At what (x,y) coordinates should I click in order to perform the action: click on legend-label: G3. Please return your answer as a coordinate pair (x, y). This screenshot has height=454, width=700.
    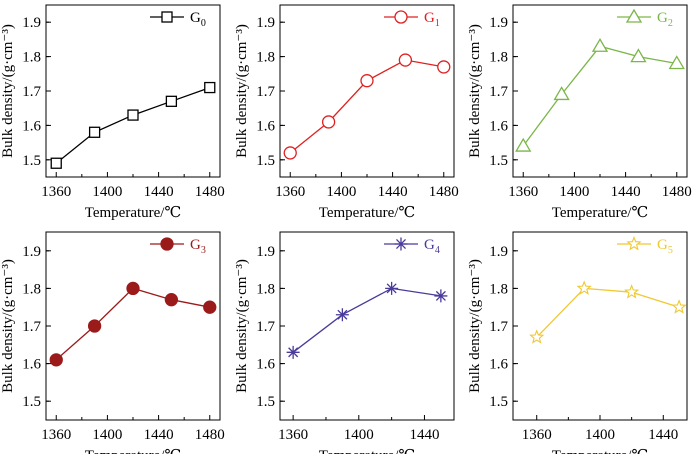
    Looking at the image, I should click on (198, 246).